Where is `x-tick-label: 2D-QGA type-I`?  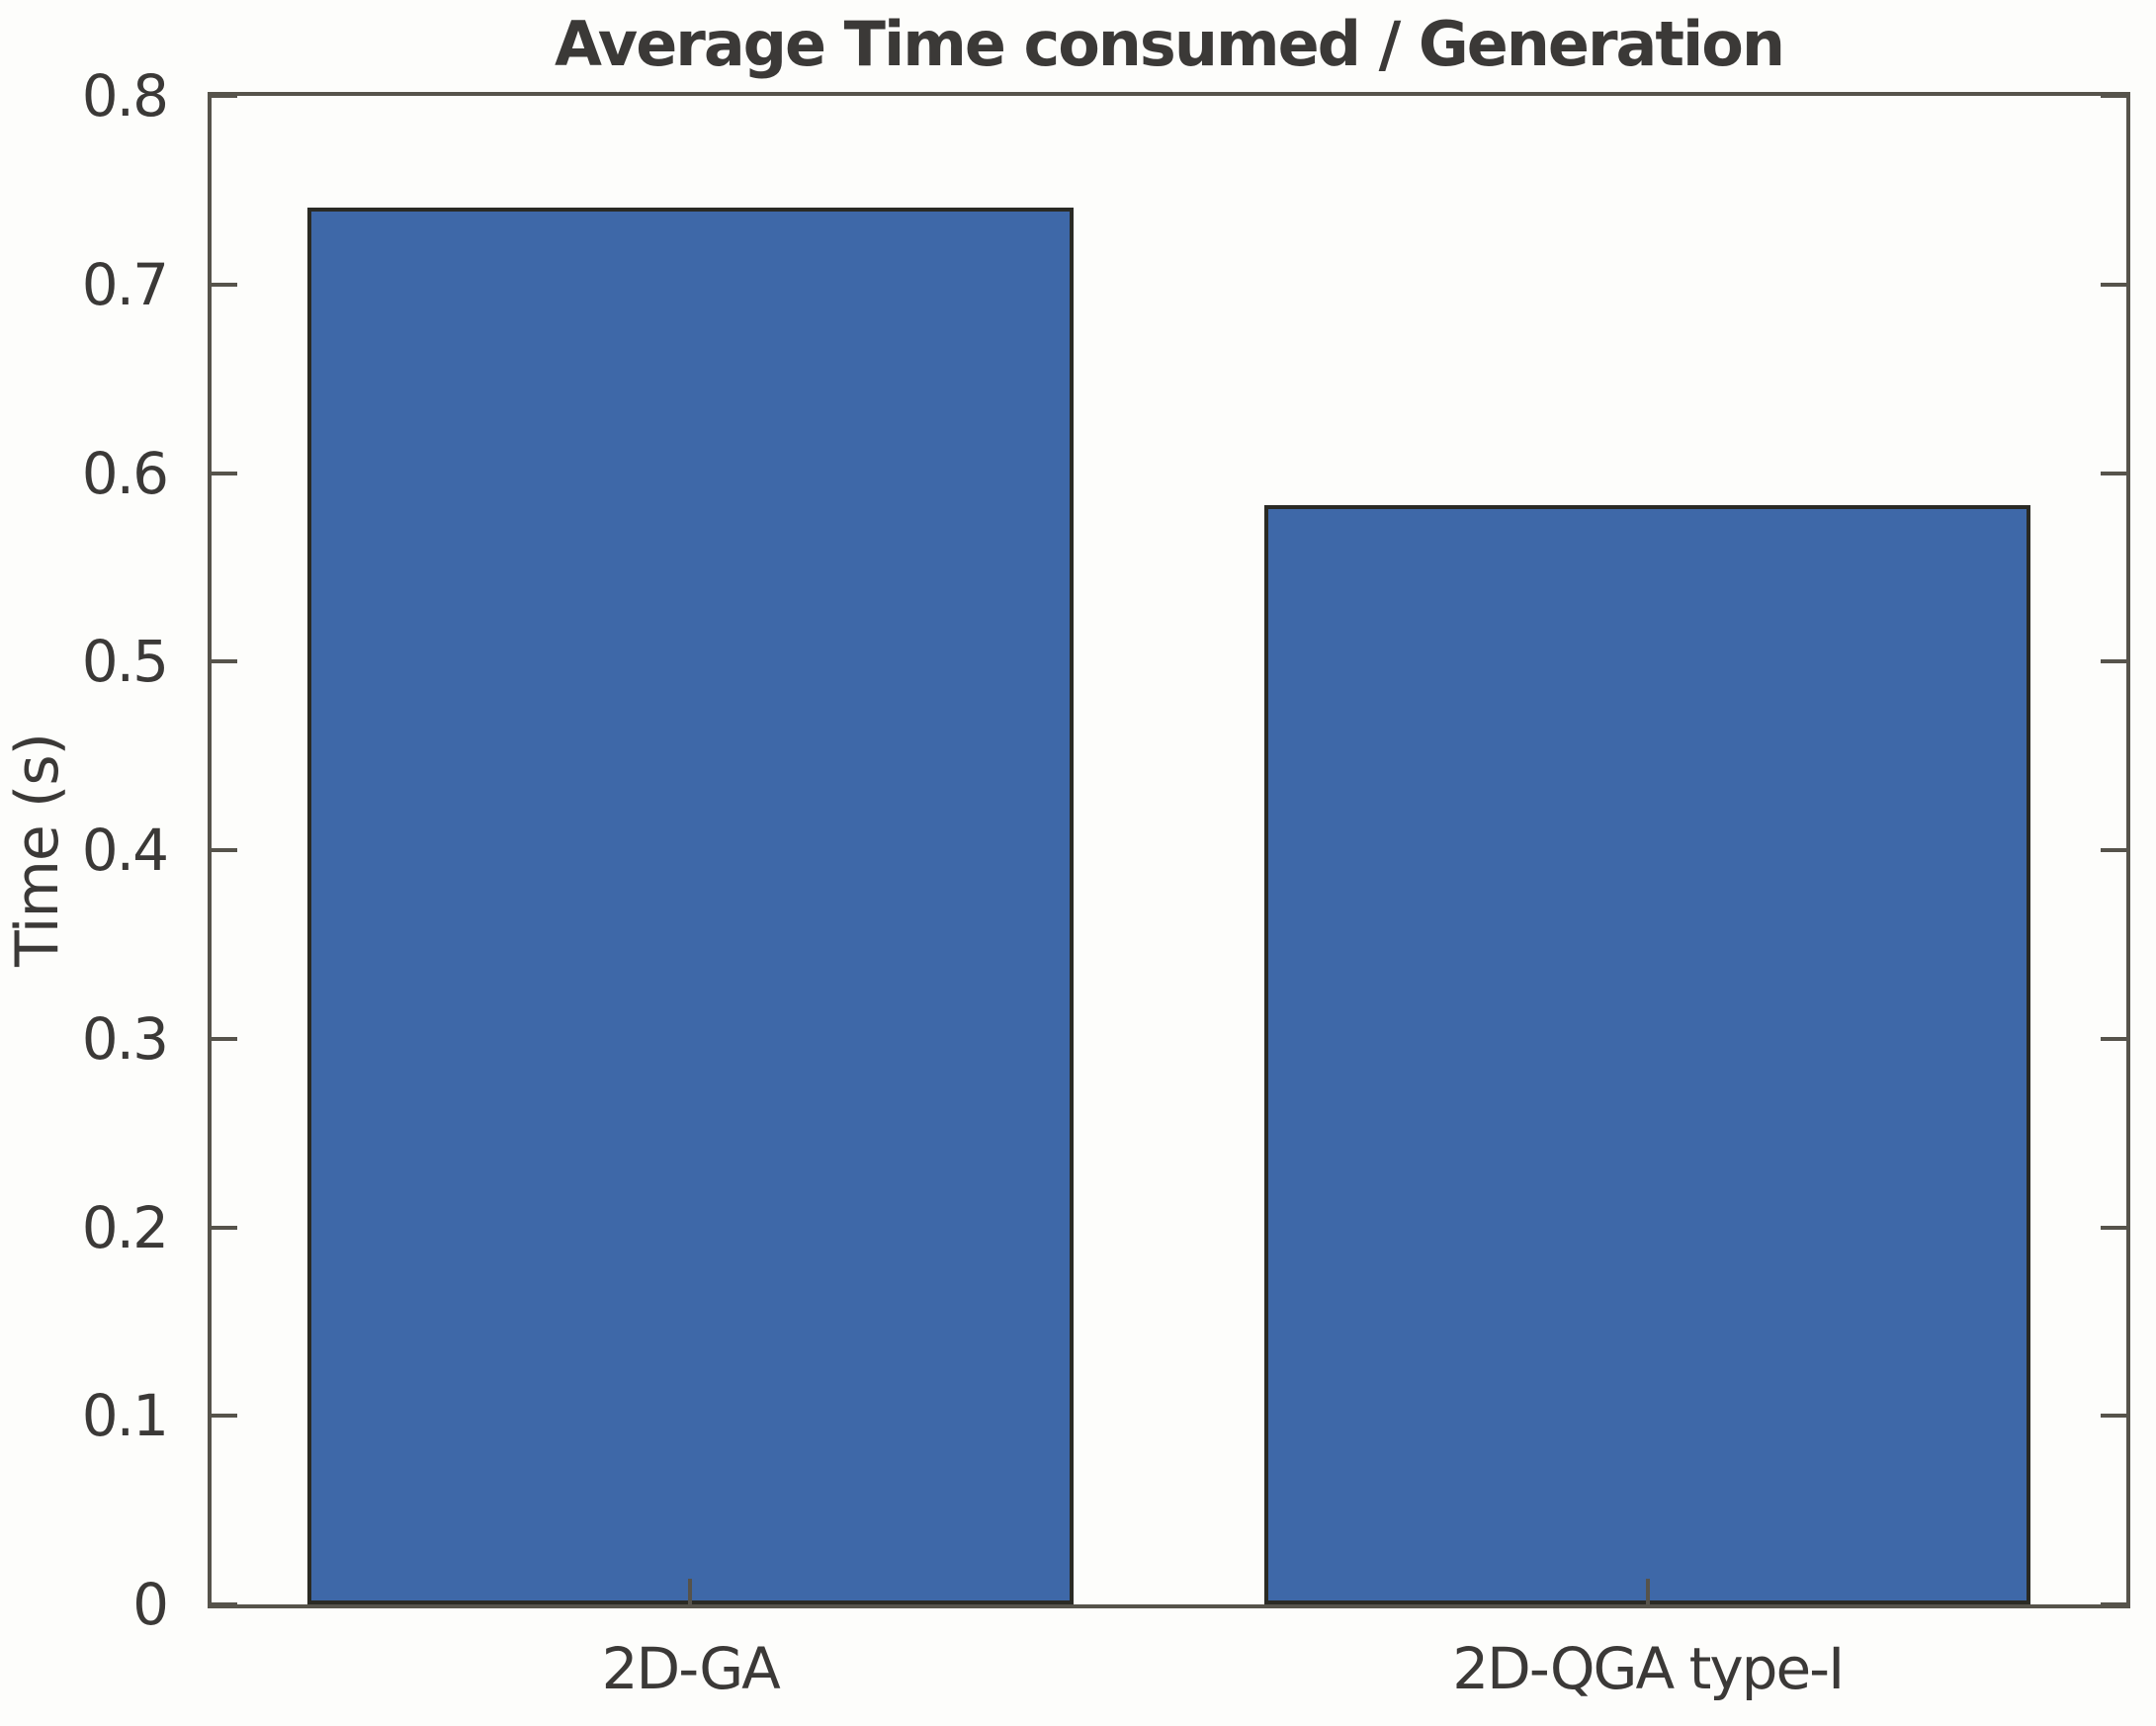
x-tick-label: 2D-QGA type-I is located at coordinates (1648, 1668).